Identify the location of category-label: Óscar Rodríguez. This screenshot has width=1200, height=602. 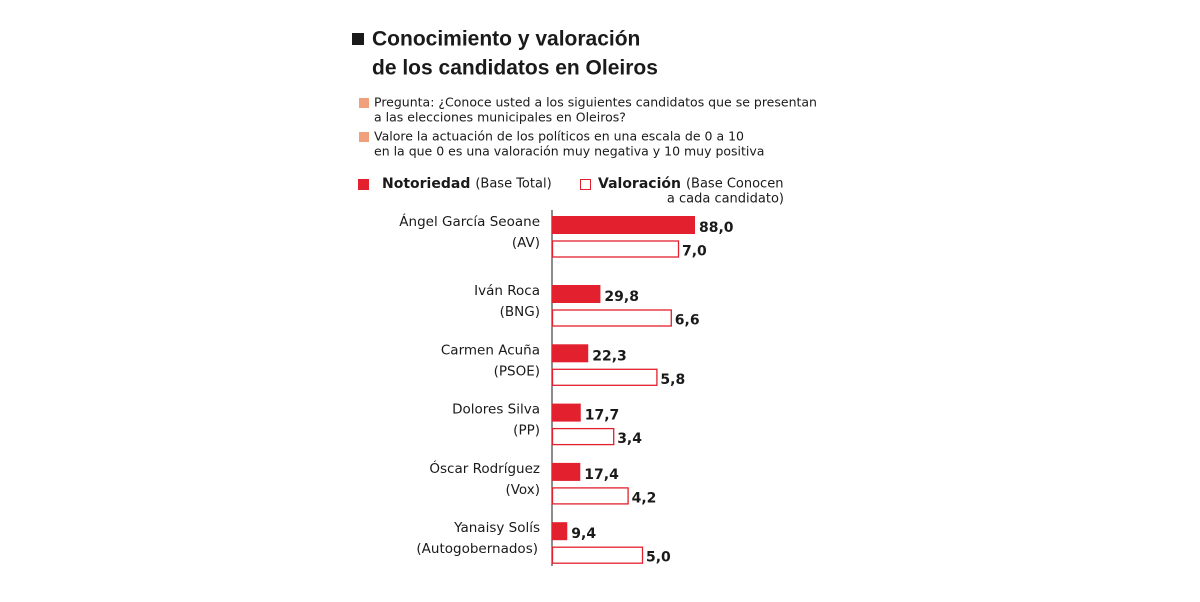
(484, 468).